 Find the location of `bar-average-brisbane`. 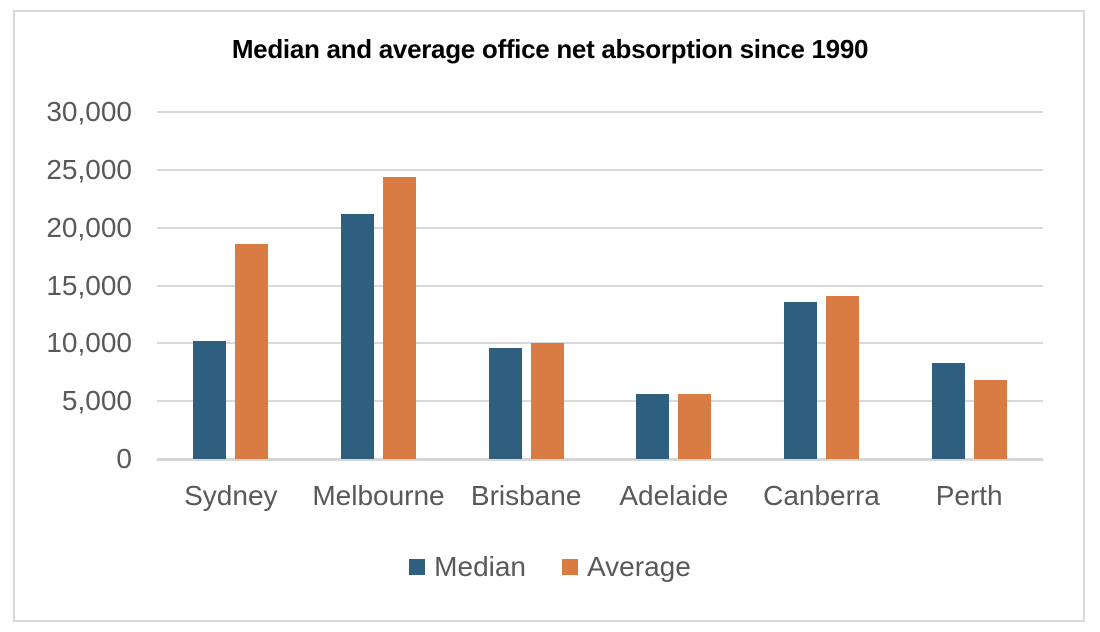

bar-average-brisbane is located at coordinates (547, 401).